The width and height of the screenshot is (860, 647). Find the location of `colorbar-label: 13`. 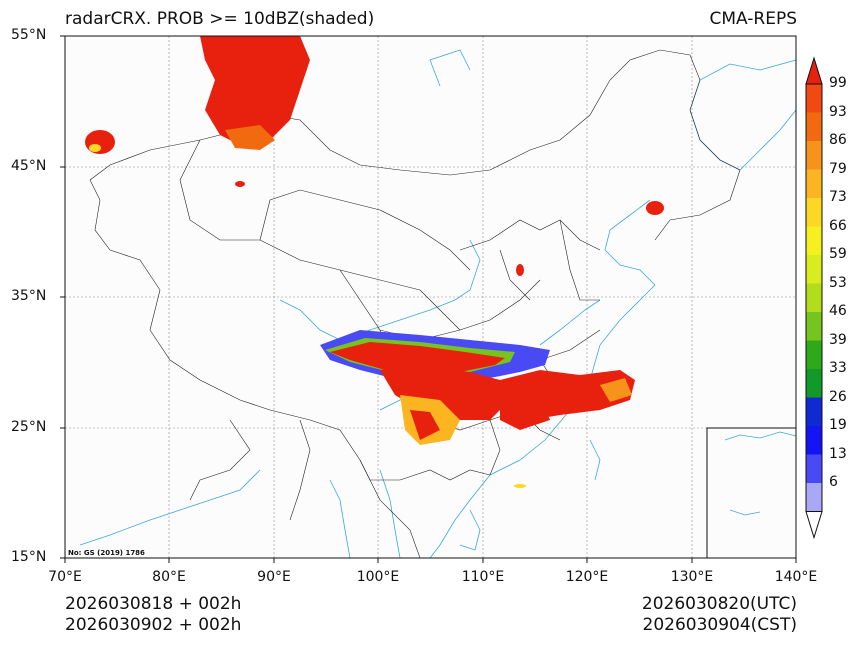

colorbar-label: 13 is located at coordinates (838, 454).